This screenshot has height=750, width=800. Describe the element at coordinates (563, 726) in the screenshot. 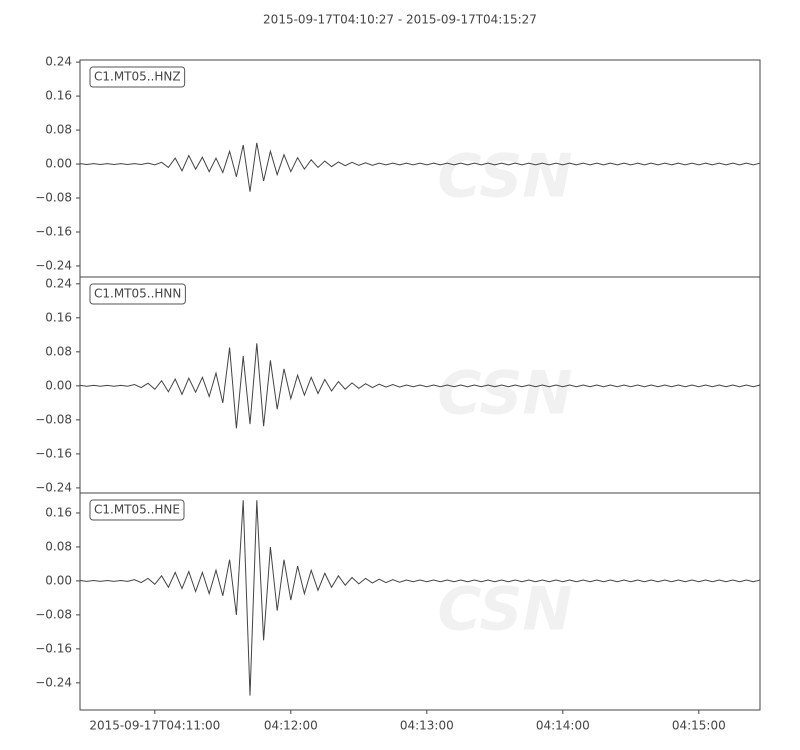

I see `x-tick-label: 04:14:00` at that location.